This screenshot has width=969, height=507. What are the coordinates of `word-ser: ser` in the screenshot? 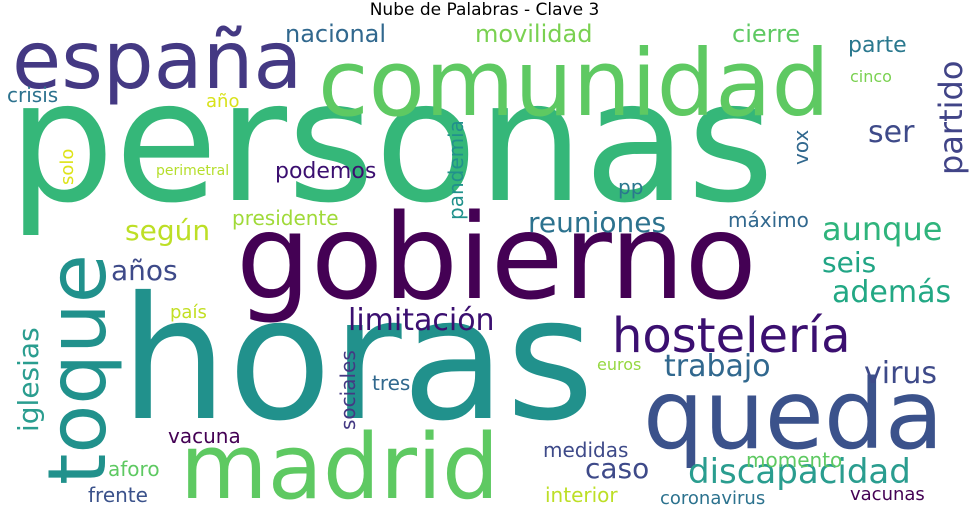 It's located at (891, 132).